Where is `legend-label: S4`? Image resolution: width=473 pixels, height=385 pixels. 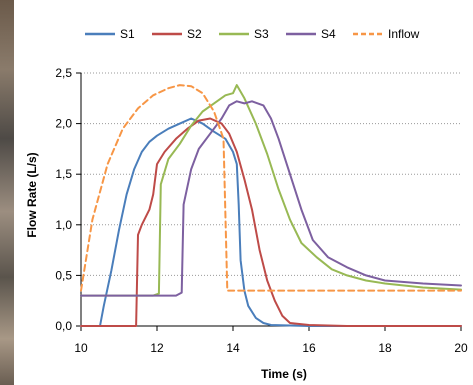
legend-label: S4 is located at coordinates (328, 34).